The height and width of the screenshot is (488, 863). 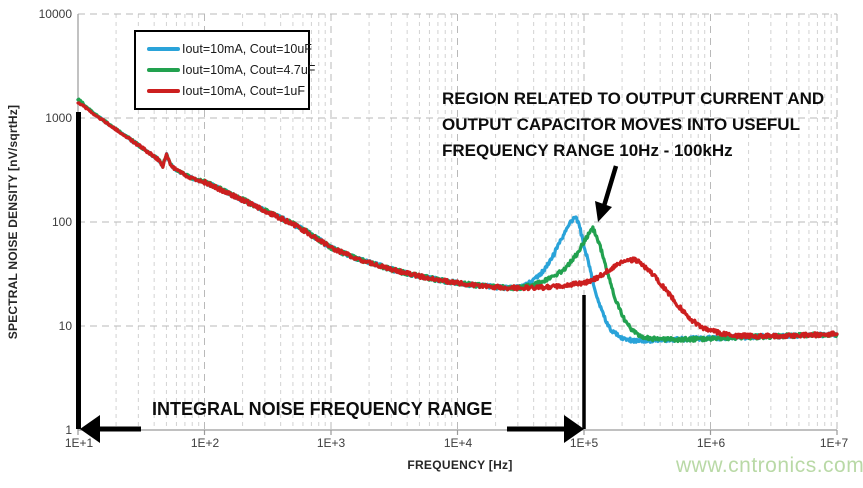 I want to click on legend-row: Iout=10mA, Cout=4.7uF, so click(x=225, y=69).